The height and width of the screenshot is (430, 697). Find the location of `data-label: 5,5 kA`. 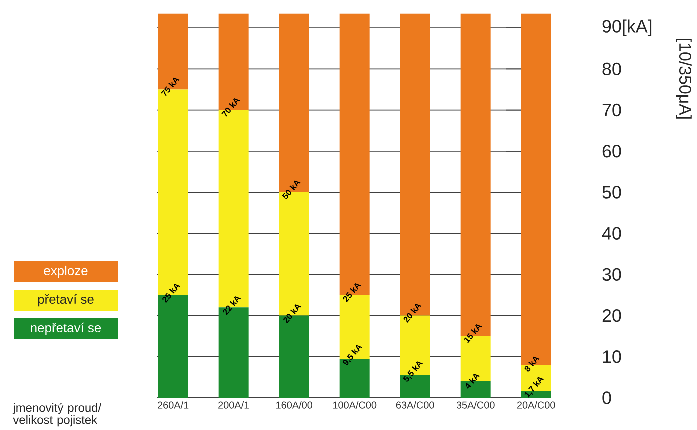

data-label: 5,5 kA is located at coordinates (413, 372).